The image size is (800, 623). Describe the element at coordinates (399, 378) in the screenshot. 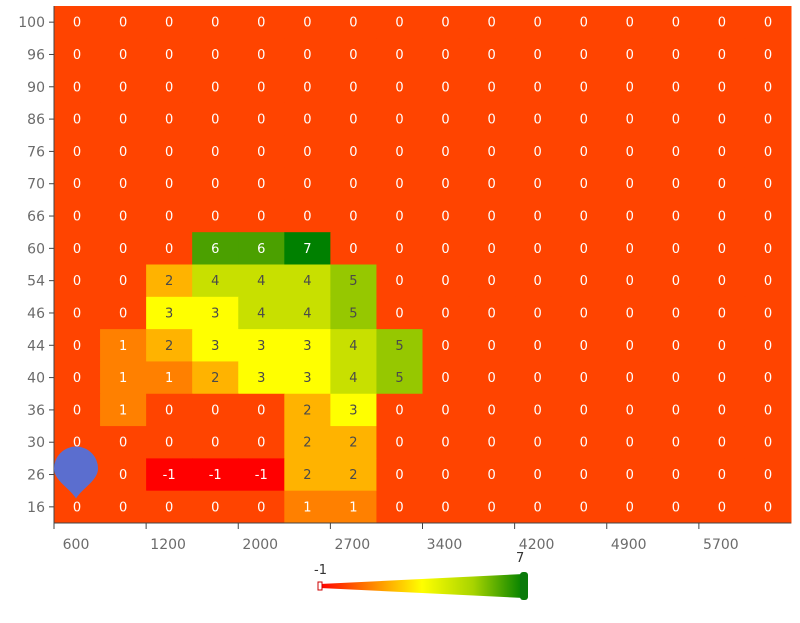

I see `cell-value-label: 5` at that location.